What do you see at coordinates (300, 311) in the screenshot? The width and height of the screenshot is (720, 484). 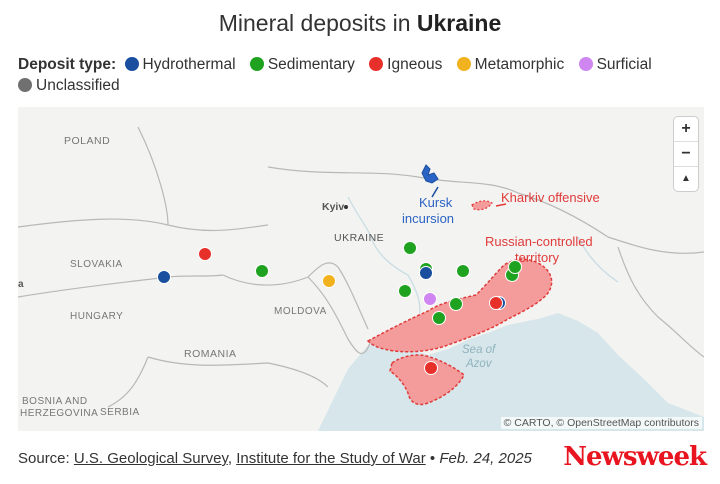 I see `label-moldova: MOLDOVA` at bounding box center [300, 311].